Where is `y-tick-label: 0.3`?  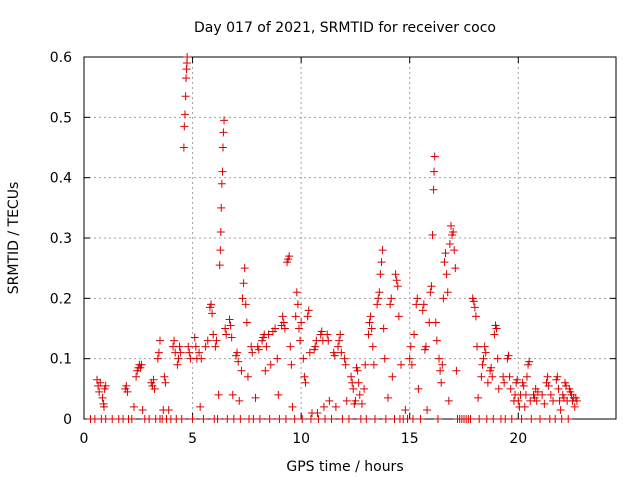 y-tick-label: 0.3 is located at coordinates (61, 239).